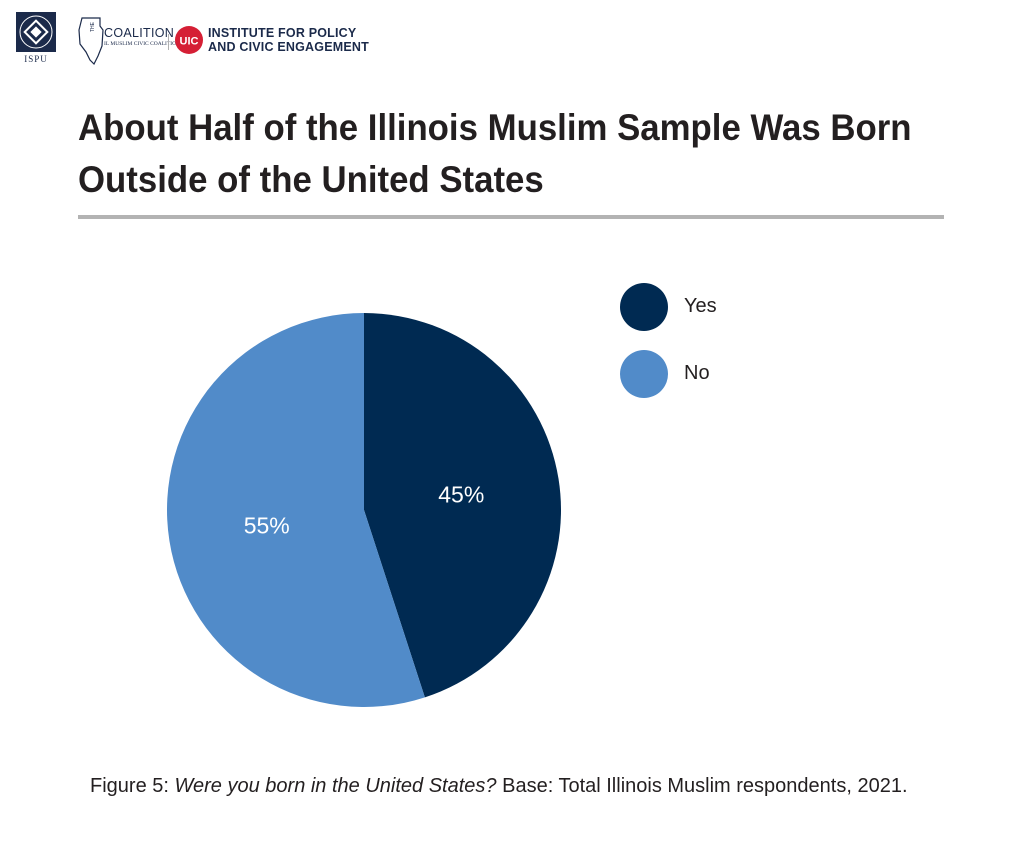  What do you see at coordinates (720, 374) in the screenshot?
I see `legend-item-no: No` at bounding box center [720, 374].